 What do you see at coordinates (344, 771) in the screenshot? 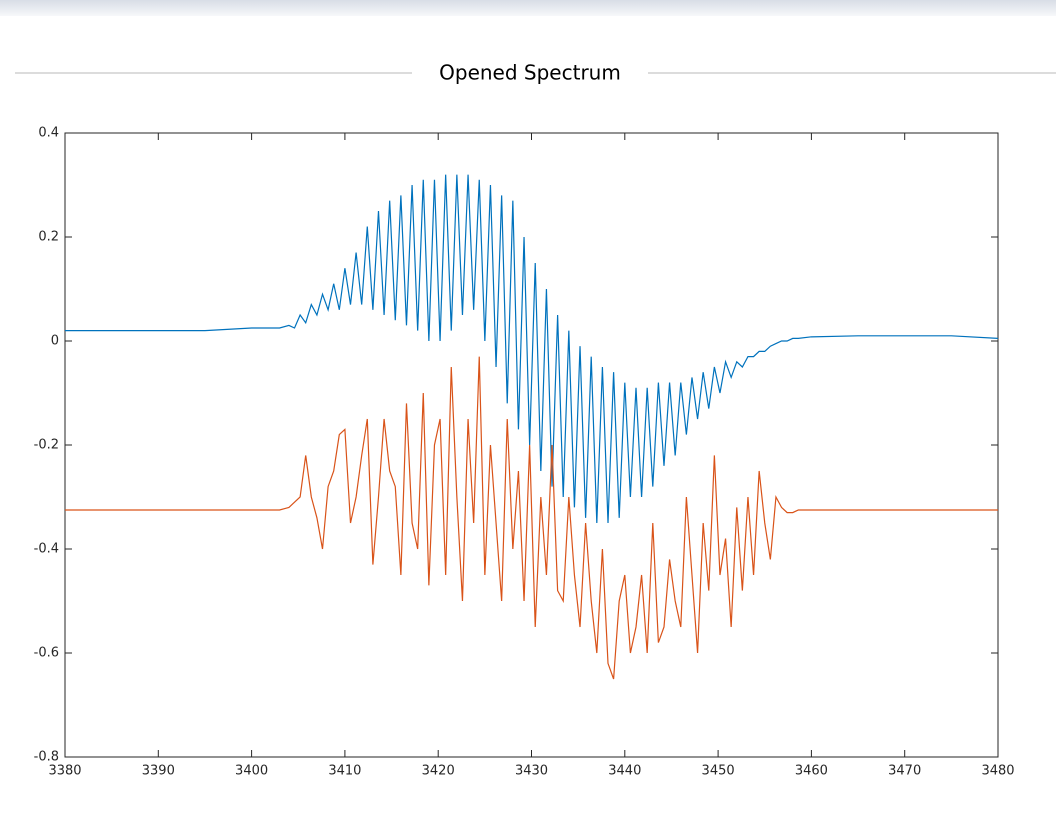
I see `x-tick-label: 3410` at bounding box center [344, 771].